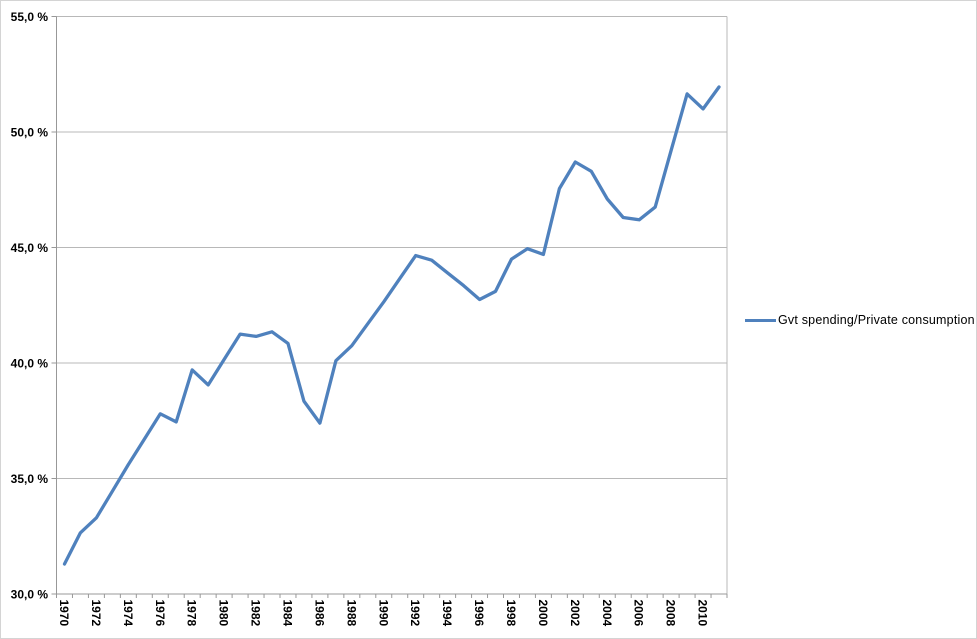  I want to click on x-axis-label: 2000, so click(543, 613).